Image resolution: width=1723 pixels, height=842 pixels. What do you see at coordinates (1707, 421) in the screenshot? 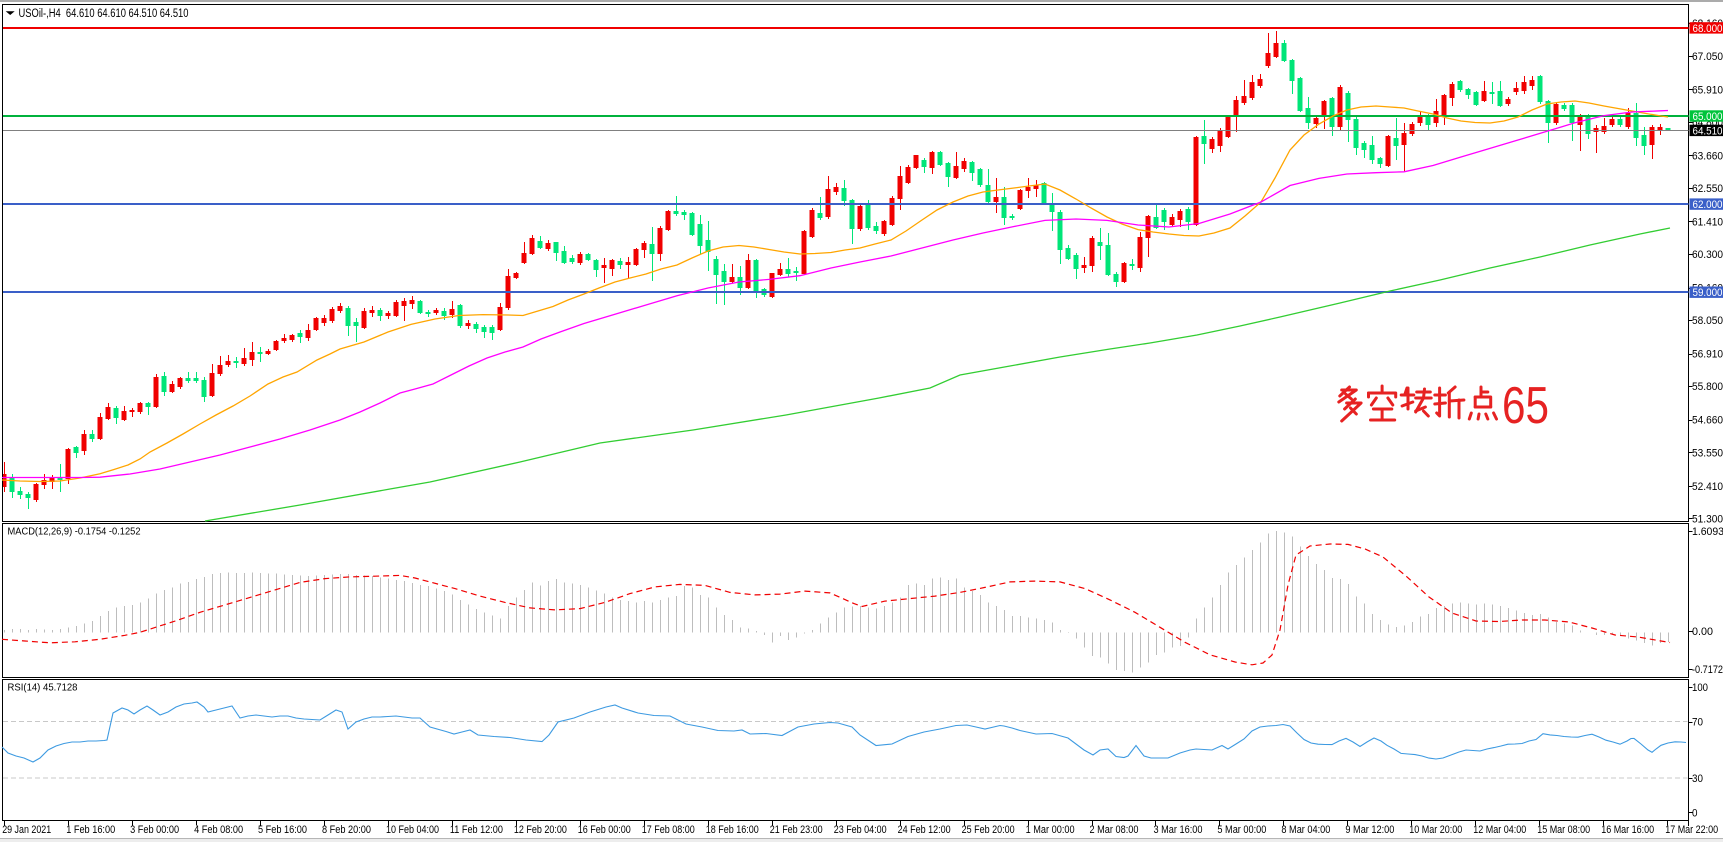
I see `svg-text: 54.660` at bounding box center [1707, 421].